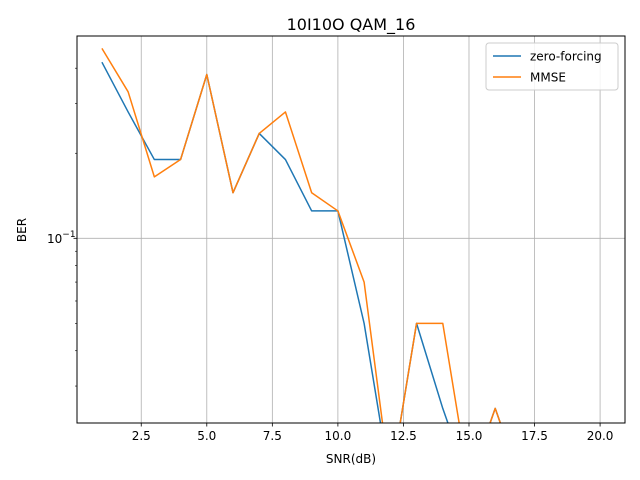 This screenshot has width=640, height=480. What do you see at coordinates (206, 436) in the screenshot?
I see `x-tick-label: 5.0` at bounding box center [206, 436].